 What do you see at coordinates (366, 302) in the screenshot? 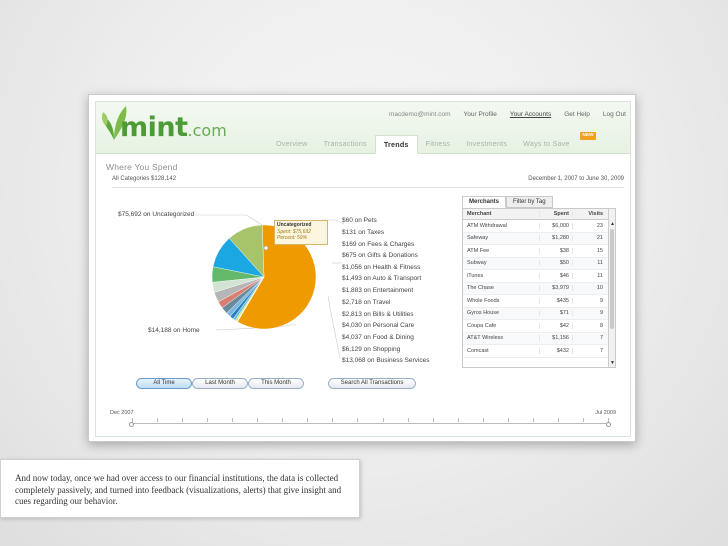
I see `pie-label-travel: $2,718 on Travel` at bounding box center [366, 302].